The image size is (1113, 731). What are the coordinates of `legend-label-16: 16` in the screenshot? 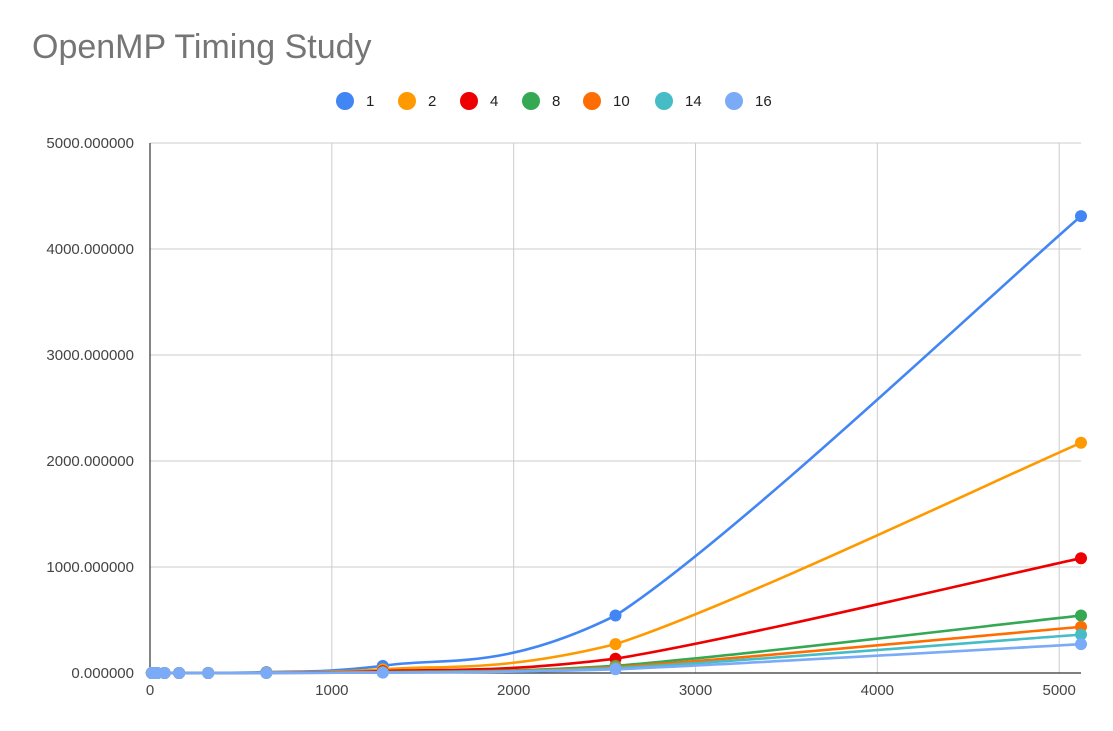 It's located at (763, 101).